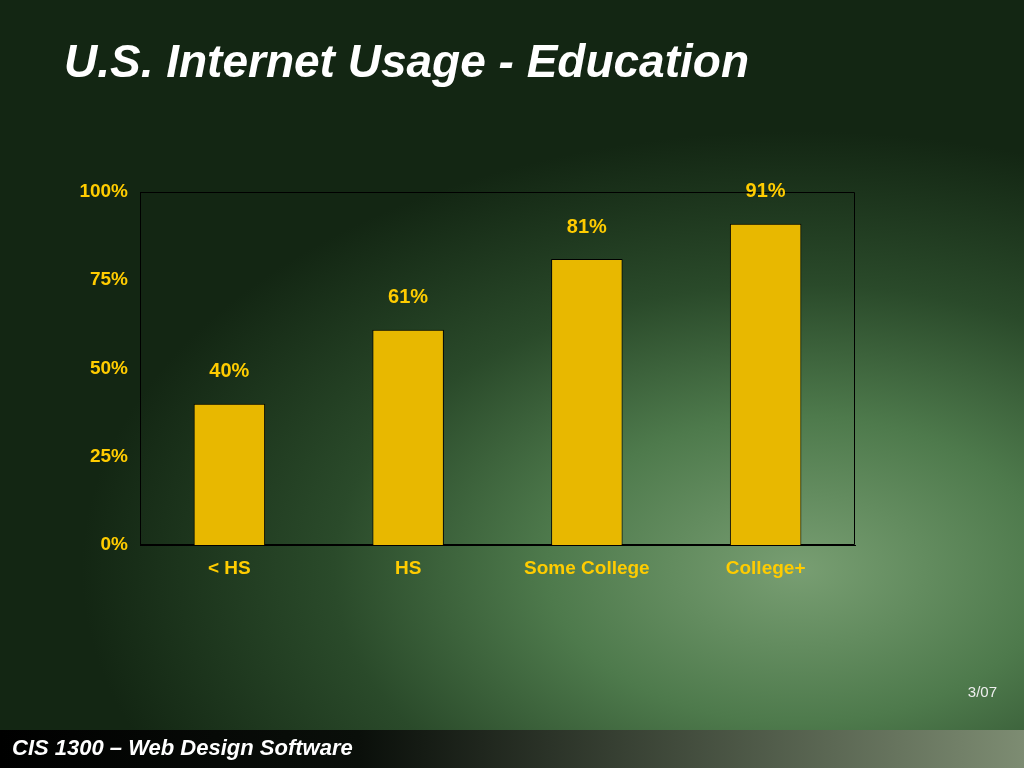 The width and height of the screenshot is (1024, 768). I want to click on data-label: 61%, so click(408, 296).